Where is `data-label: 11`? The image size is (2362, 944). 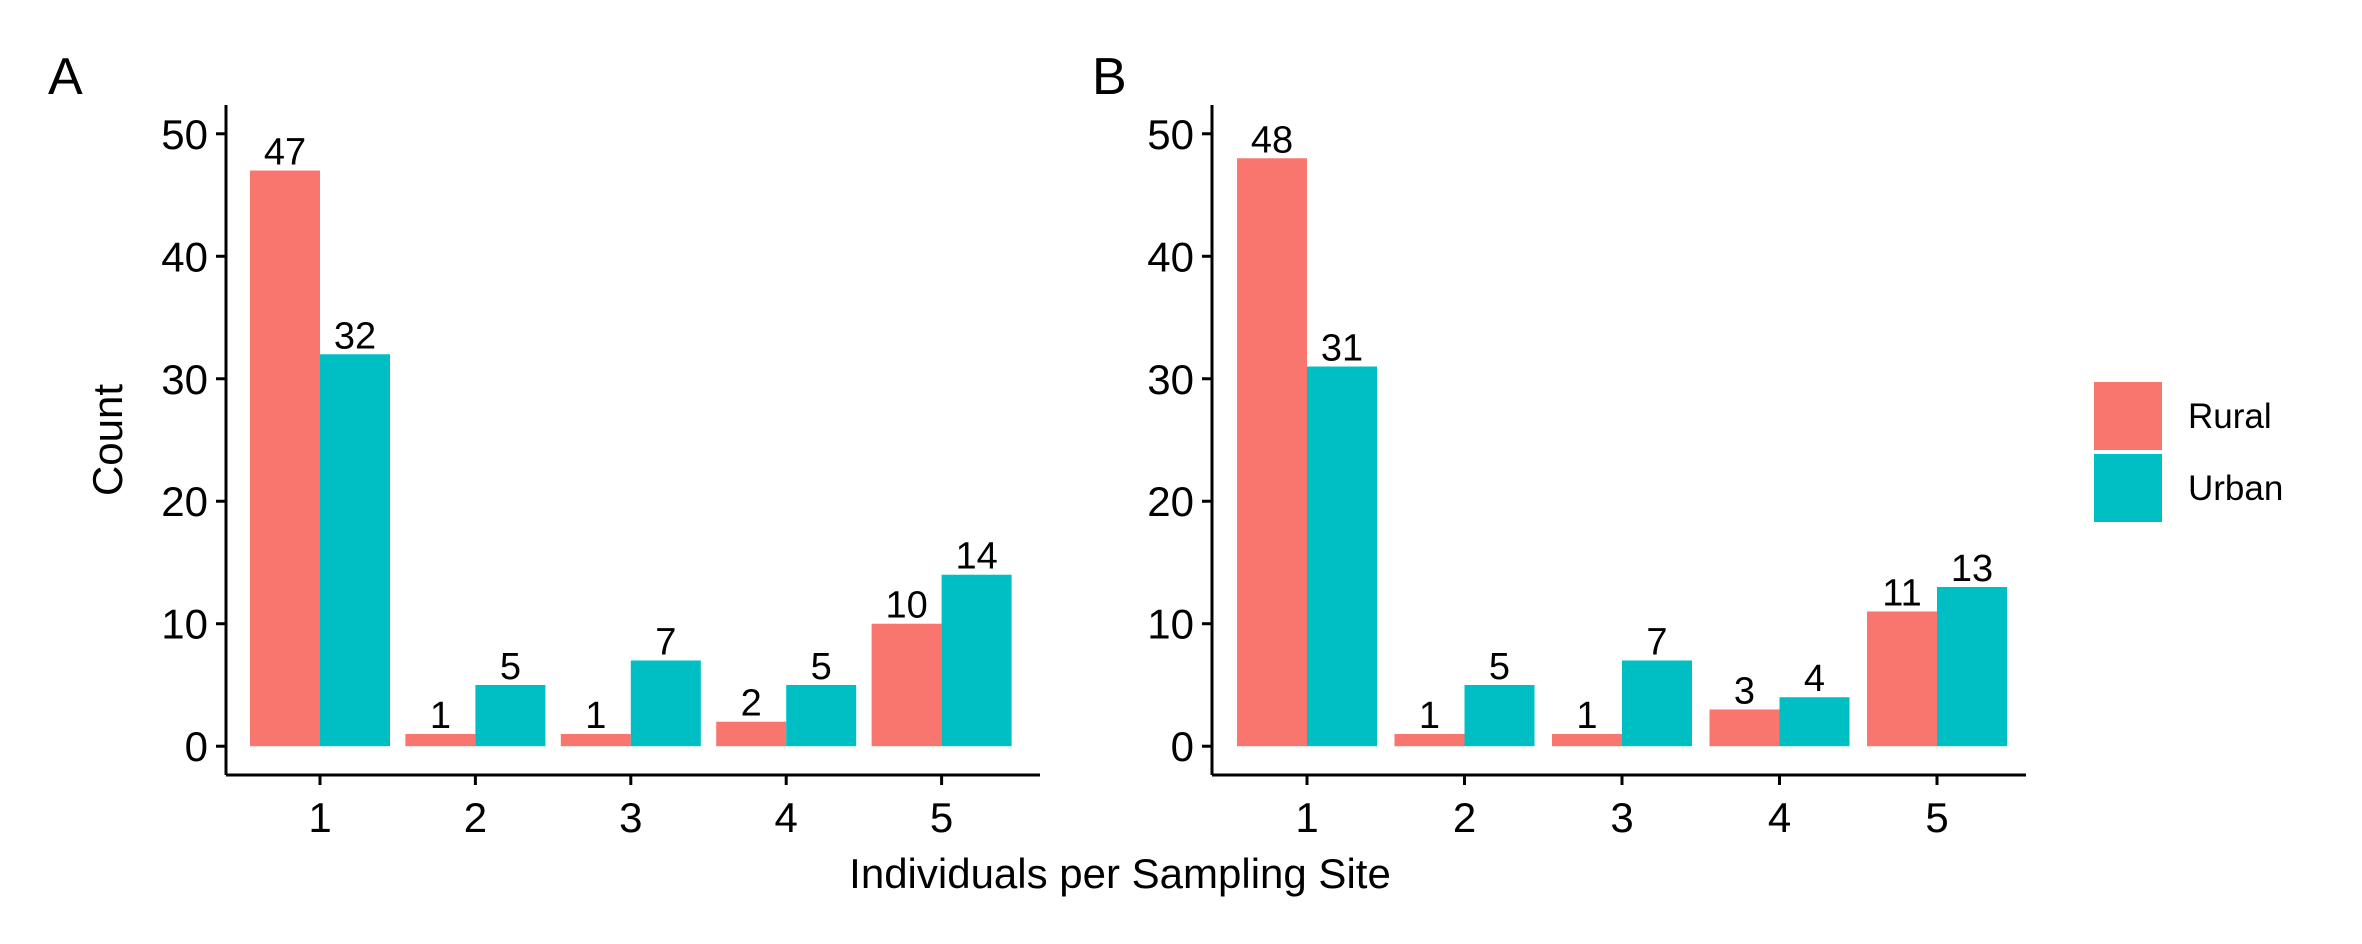 data-label: 11 is located at coordinates (1901, 593).